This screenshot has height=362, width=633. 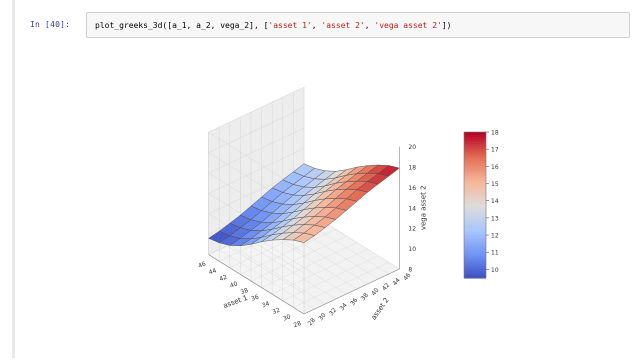 I want to click on cell-left-rule, so click(x=13, y=179).